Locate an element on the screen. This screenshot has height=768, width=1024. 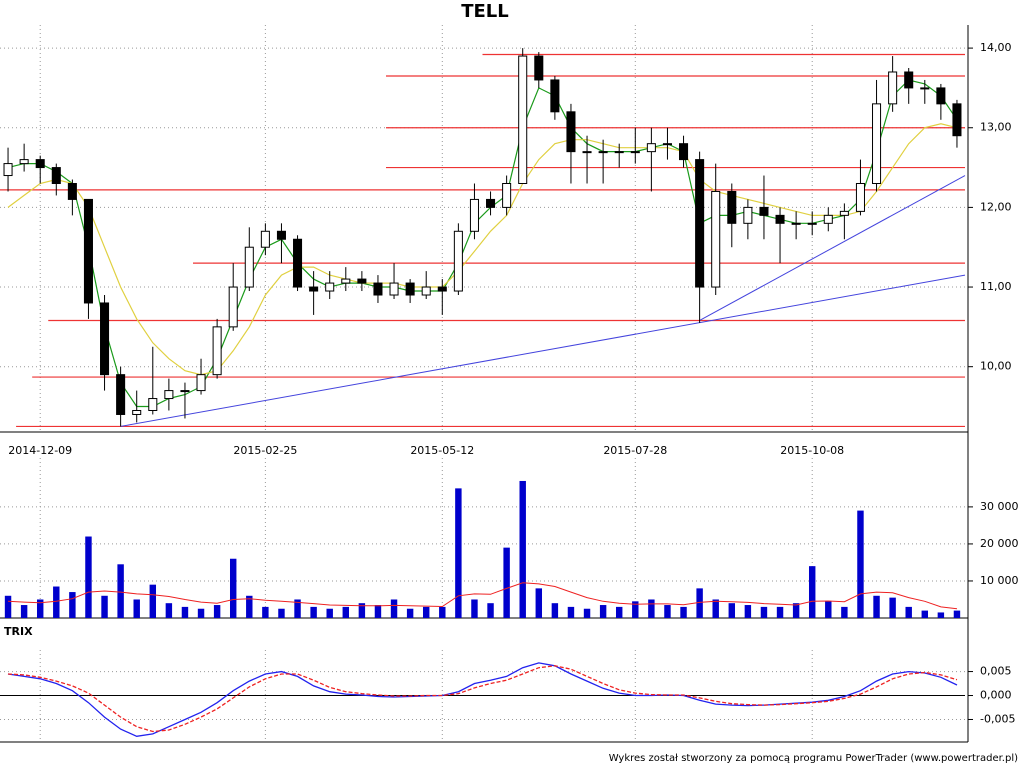
y-tick-label: 12,00 is located at coordinates (996, 206).